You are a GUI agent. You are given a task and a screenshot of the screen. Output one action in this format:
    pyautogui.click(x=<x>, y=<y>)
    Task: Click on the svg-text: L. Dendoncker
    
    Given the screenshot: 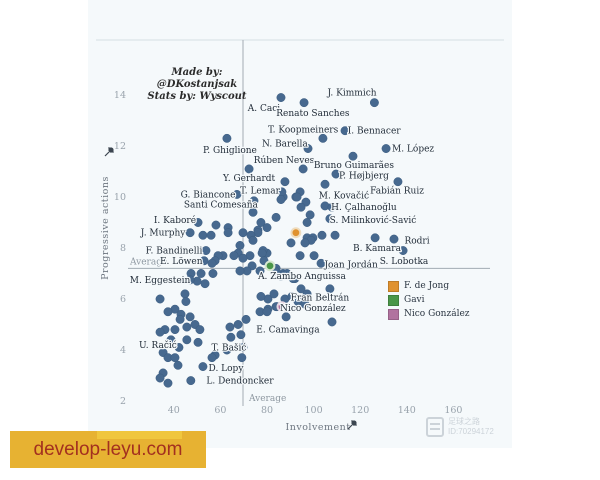 What is the action you would take?
    pyautogui.click(x=240, y=382)
    